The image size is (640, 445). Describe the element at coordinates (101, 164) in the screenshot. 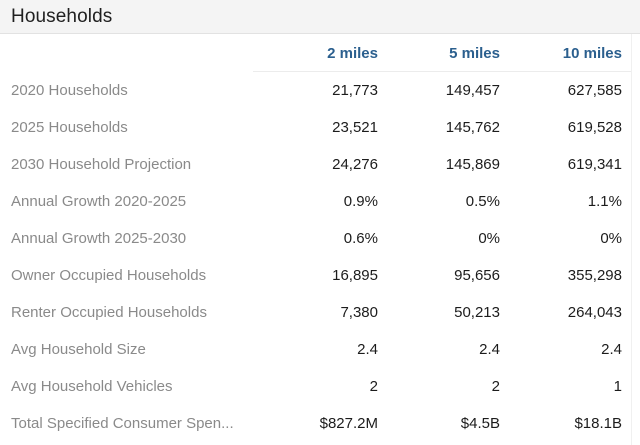

I see `row-label: 2030 Household Projection` at that location.